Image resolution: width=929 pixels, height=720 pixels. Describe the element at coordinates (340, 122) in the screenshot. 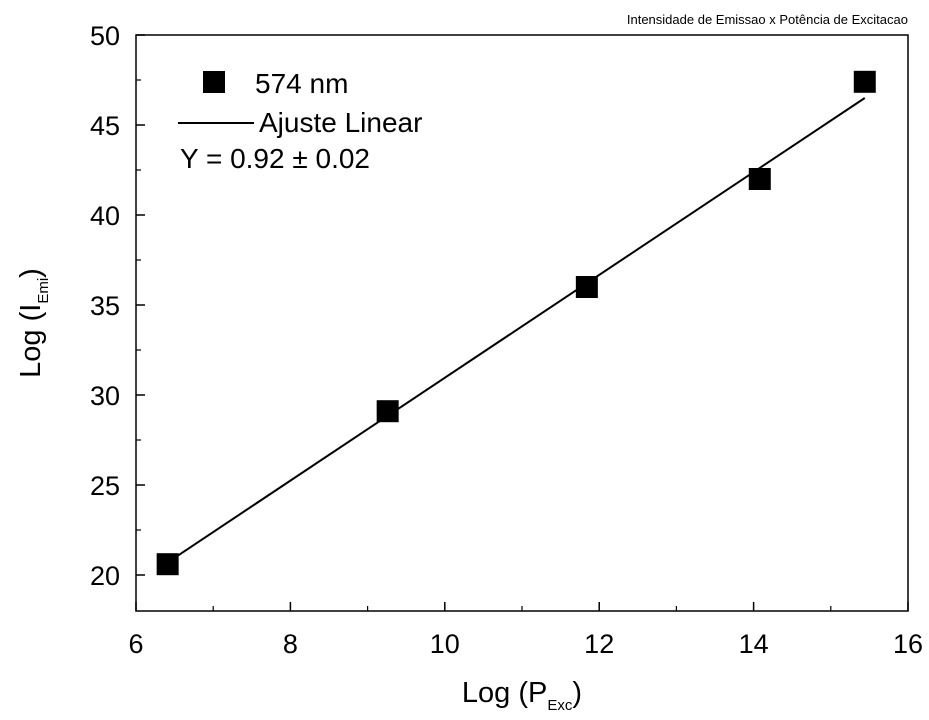

I see `legend-label-fit: Ajuste Linear` at that location.